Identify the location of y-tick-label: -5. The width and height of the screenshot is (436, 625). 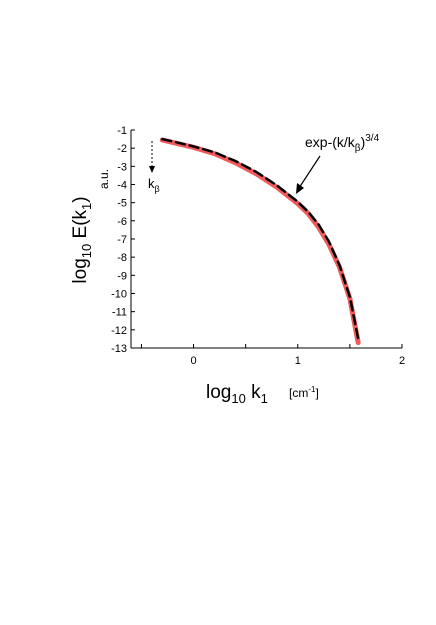
(122, 204).